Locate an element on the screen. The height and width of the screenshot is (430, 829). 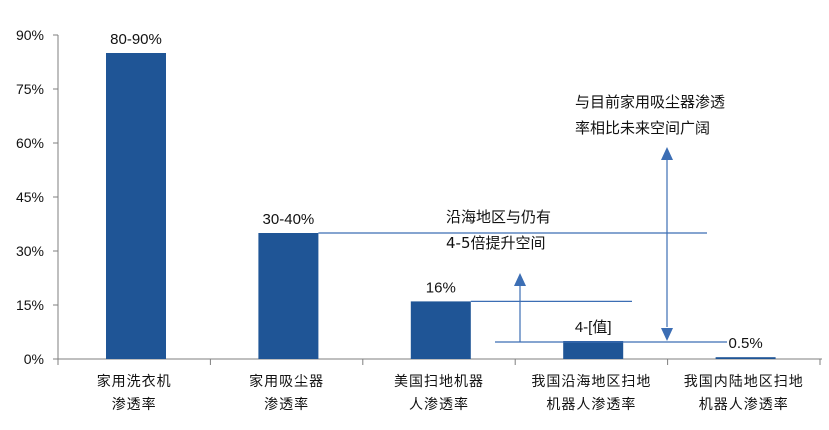
annotation-vacuum-line2: 率相比未来空间广阔 is located at coordinates (642, 128).